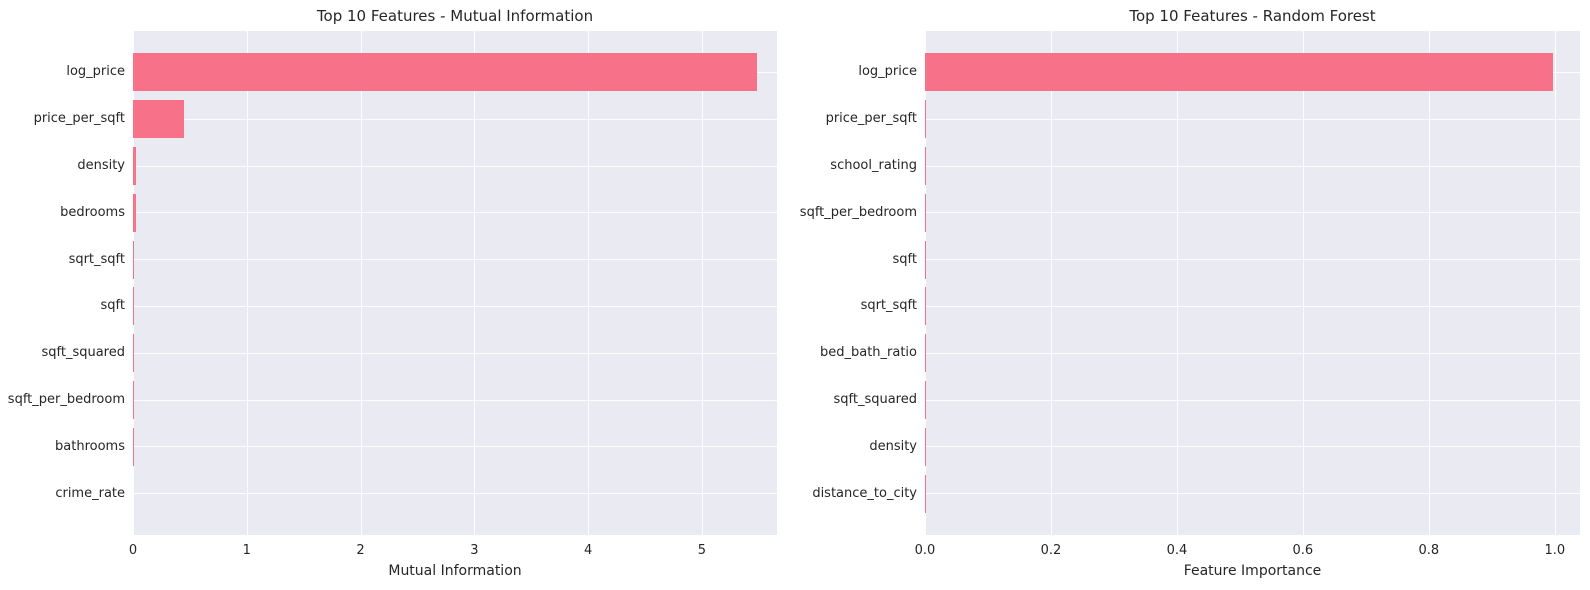 The image size is (1590, 590). Describe the element at coordinates (92, 212) in the screenshot. I see `y-tick-label: bedrooms` at that location.